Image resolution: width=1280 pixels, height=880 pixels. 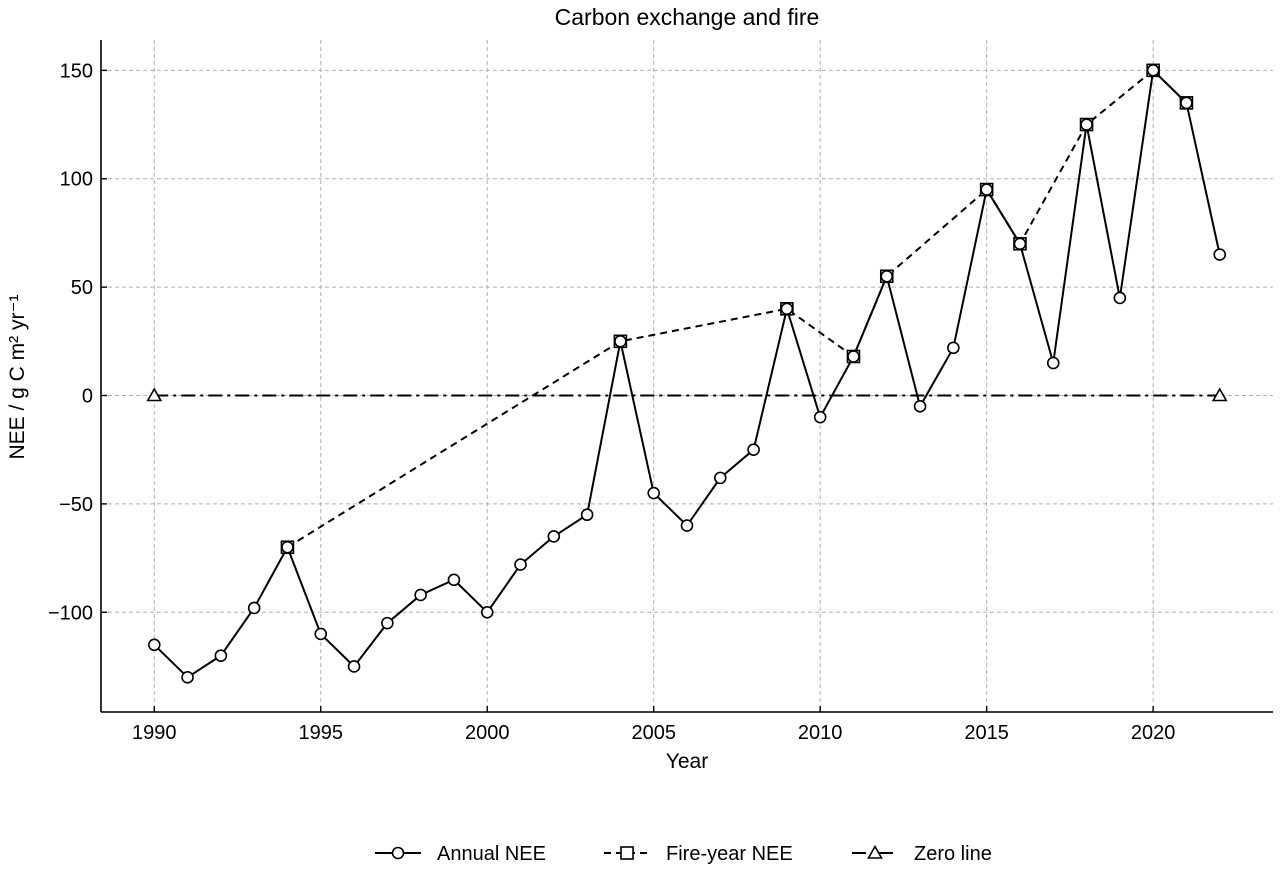 I want to click on series-zero-line, so click(x=687, y=394).